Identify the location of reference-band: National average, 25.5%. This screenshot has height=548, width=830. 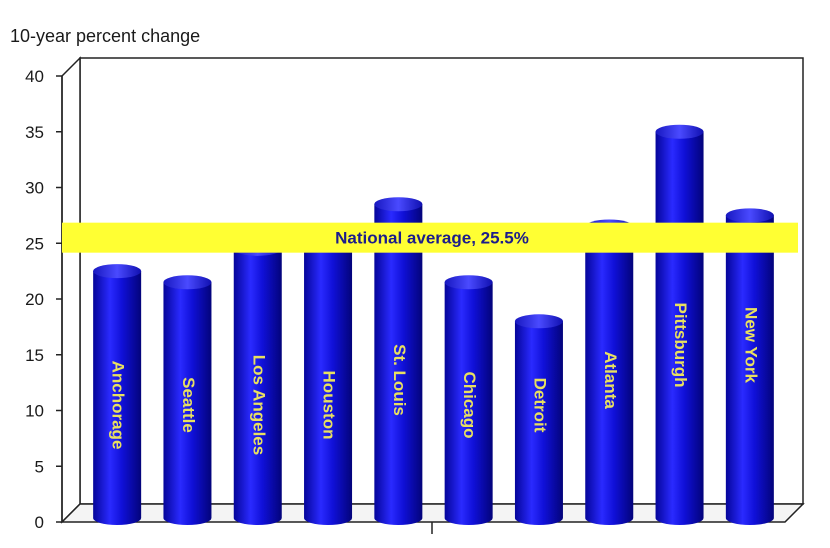
(430, 237).